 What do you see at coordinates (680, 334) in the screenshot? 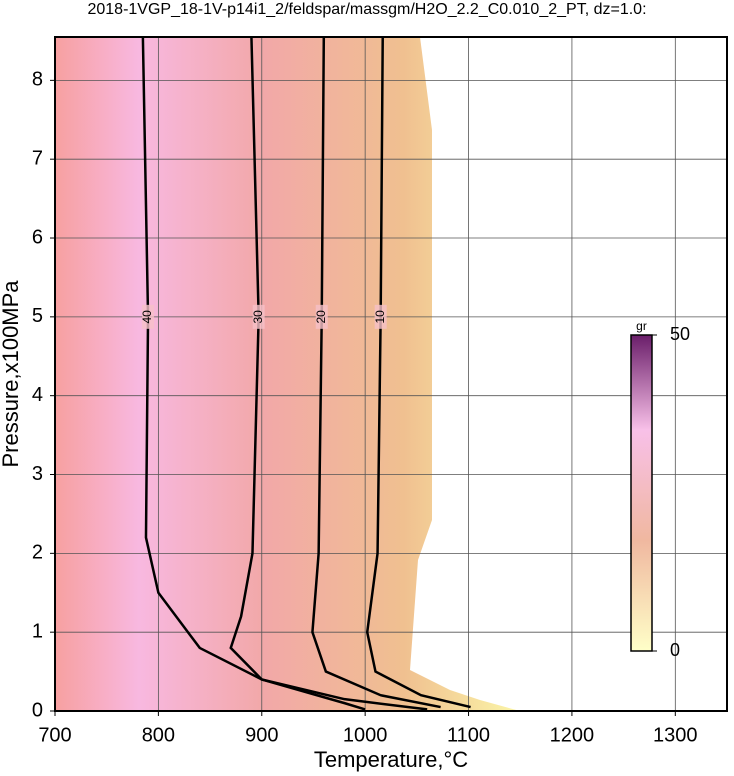
I see `colorbar-tick-label: 50` at bounding box center [680, 334].